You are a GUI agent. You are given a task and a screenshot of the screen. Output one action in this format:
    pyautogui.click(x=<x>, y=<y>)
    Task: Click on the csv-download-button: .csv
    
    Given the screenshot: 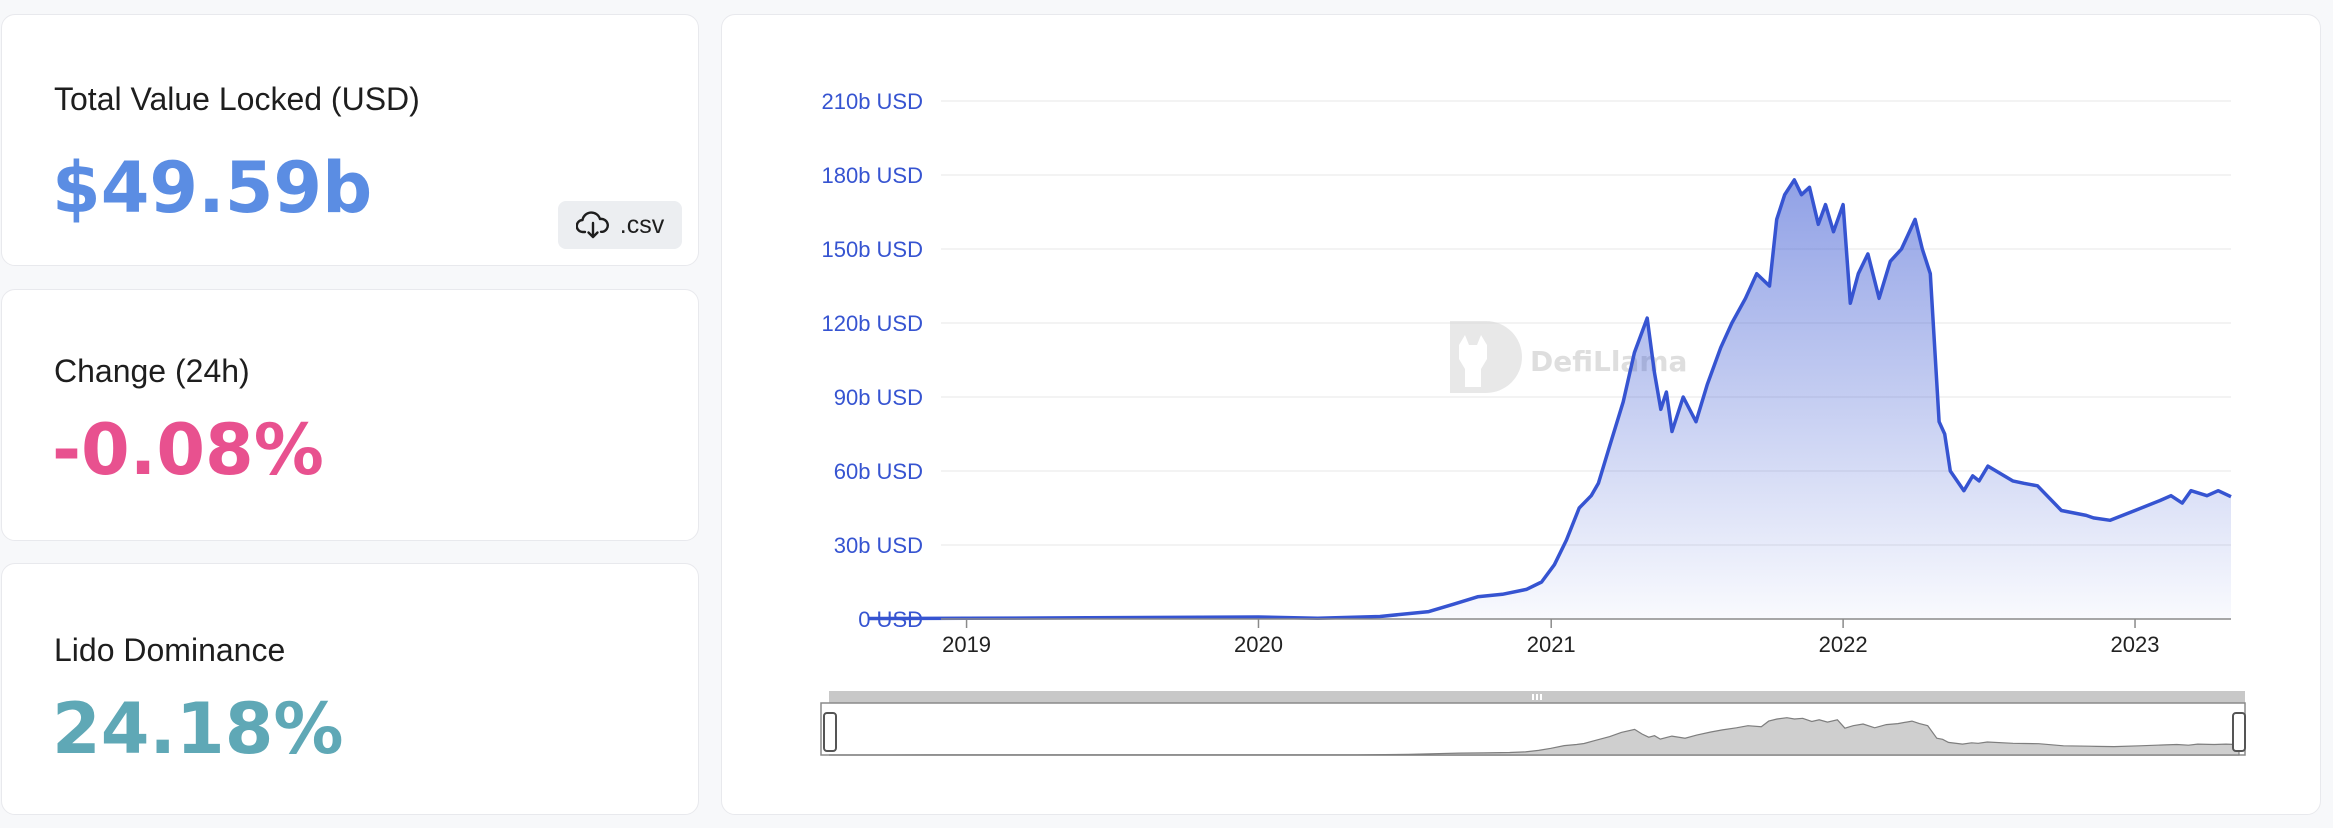 What is the action you would take?
    pyautogui.click(x=620, y=225)
    